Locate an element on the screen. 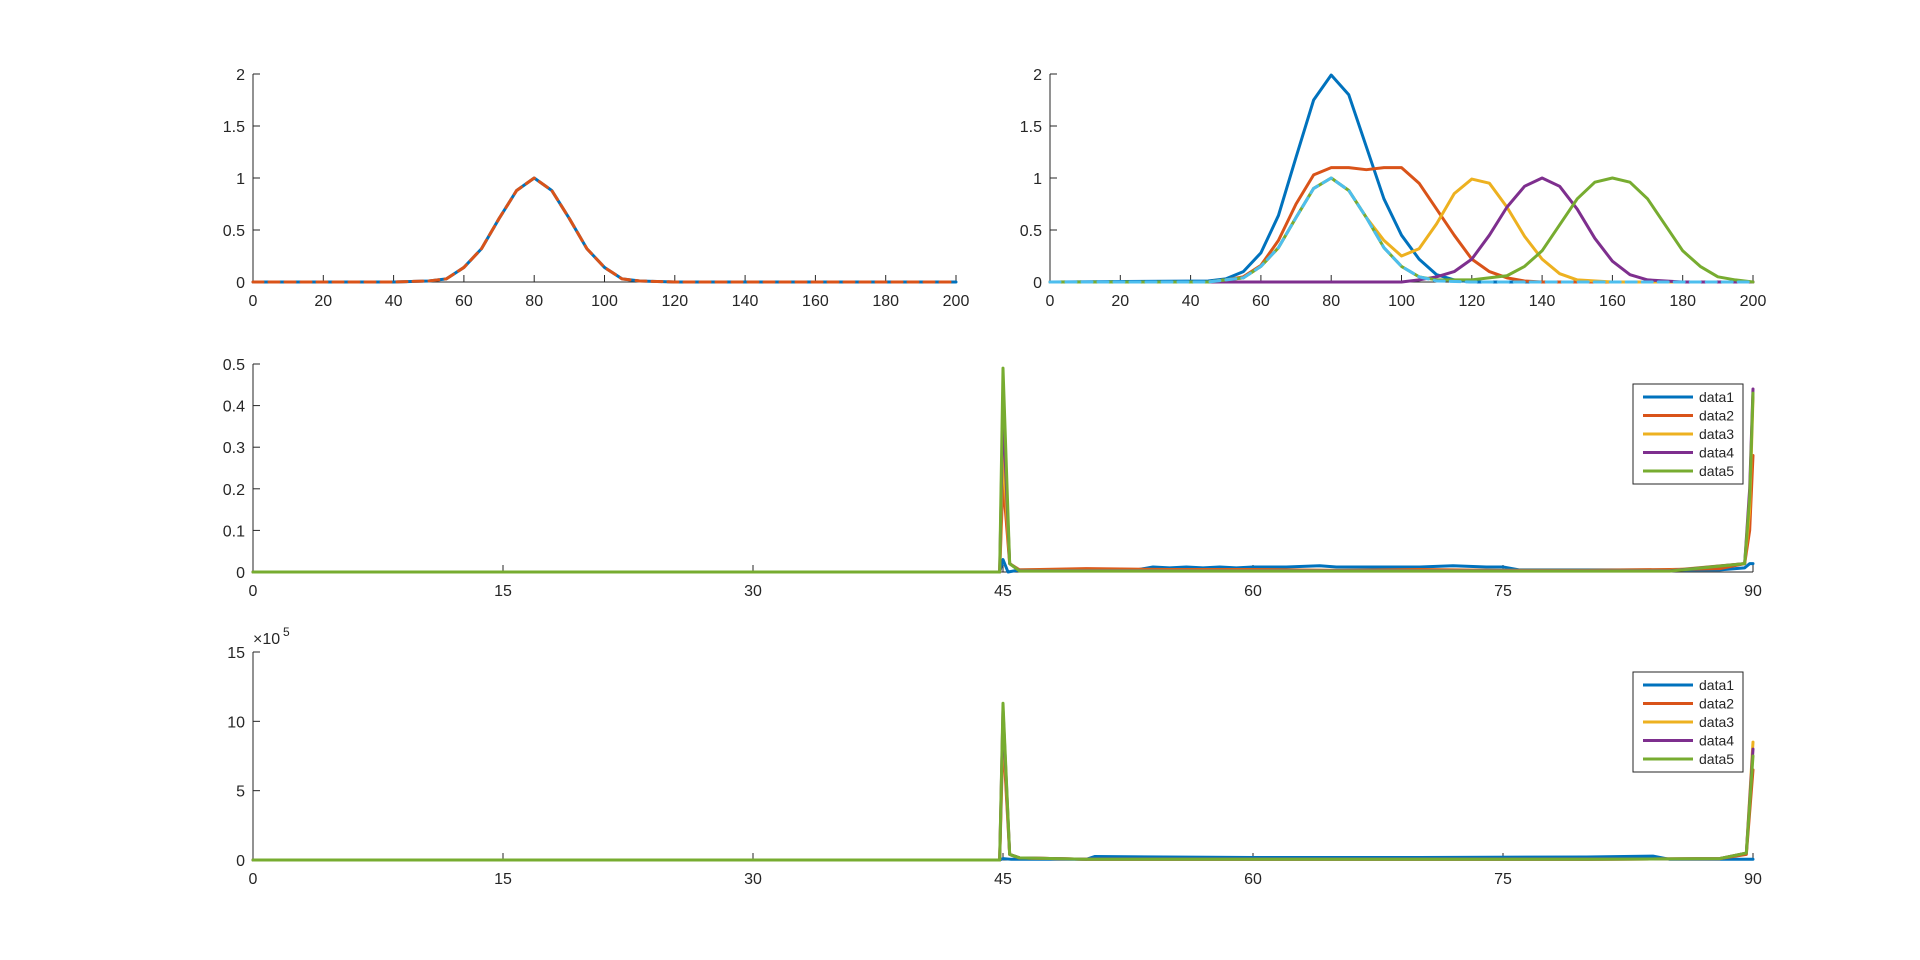 The width and height of the screenshot is (1920, 960). series-line-line5 is located at coordinates (1401, 230).